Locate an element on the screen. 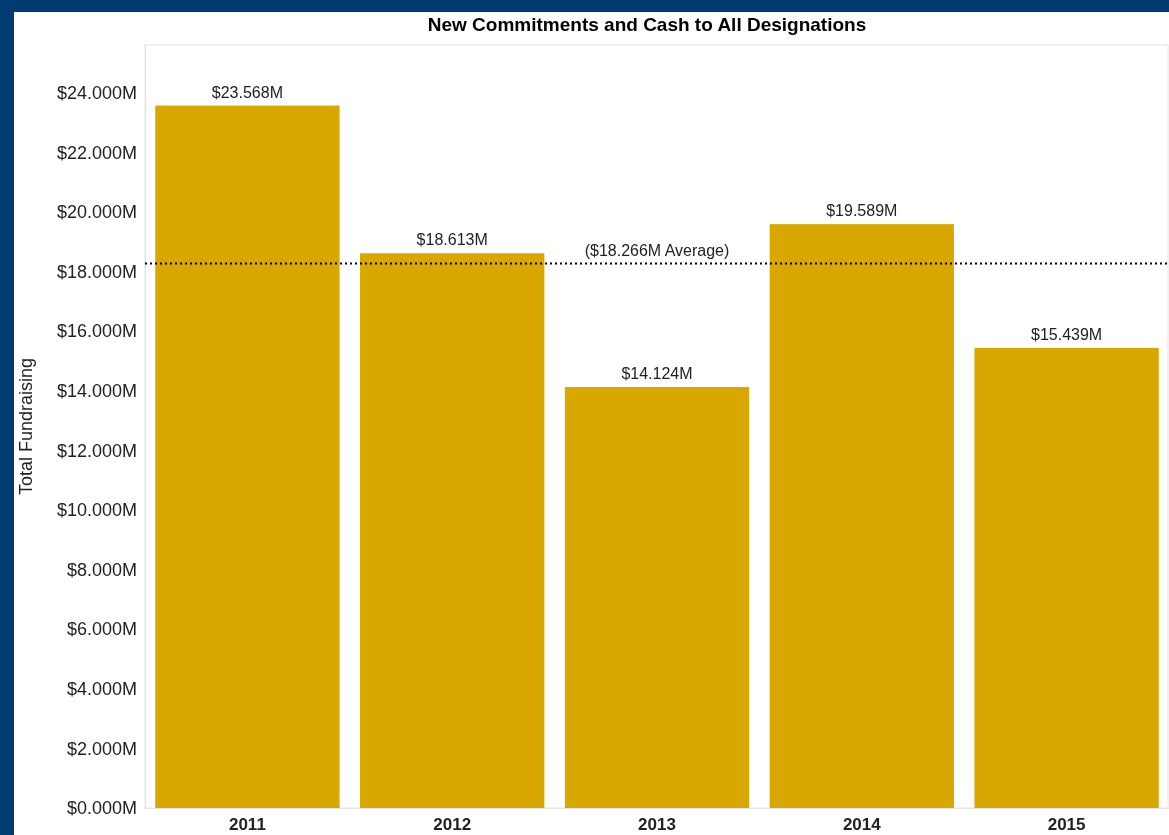  data-label: $23.568M is located at coordinates (247, 92).